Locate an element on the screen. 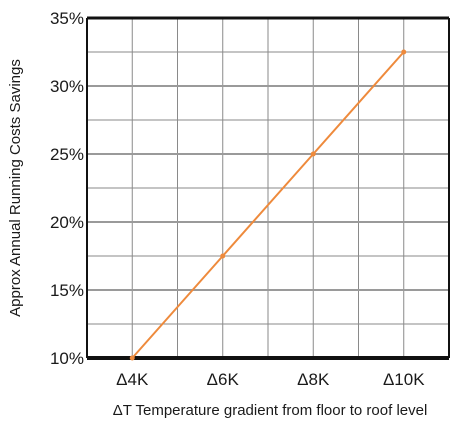 This screenshot has height=423, width=466. y-axis-title: Approx Annual Running Costs Savings is located at coordinates (15, 188).